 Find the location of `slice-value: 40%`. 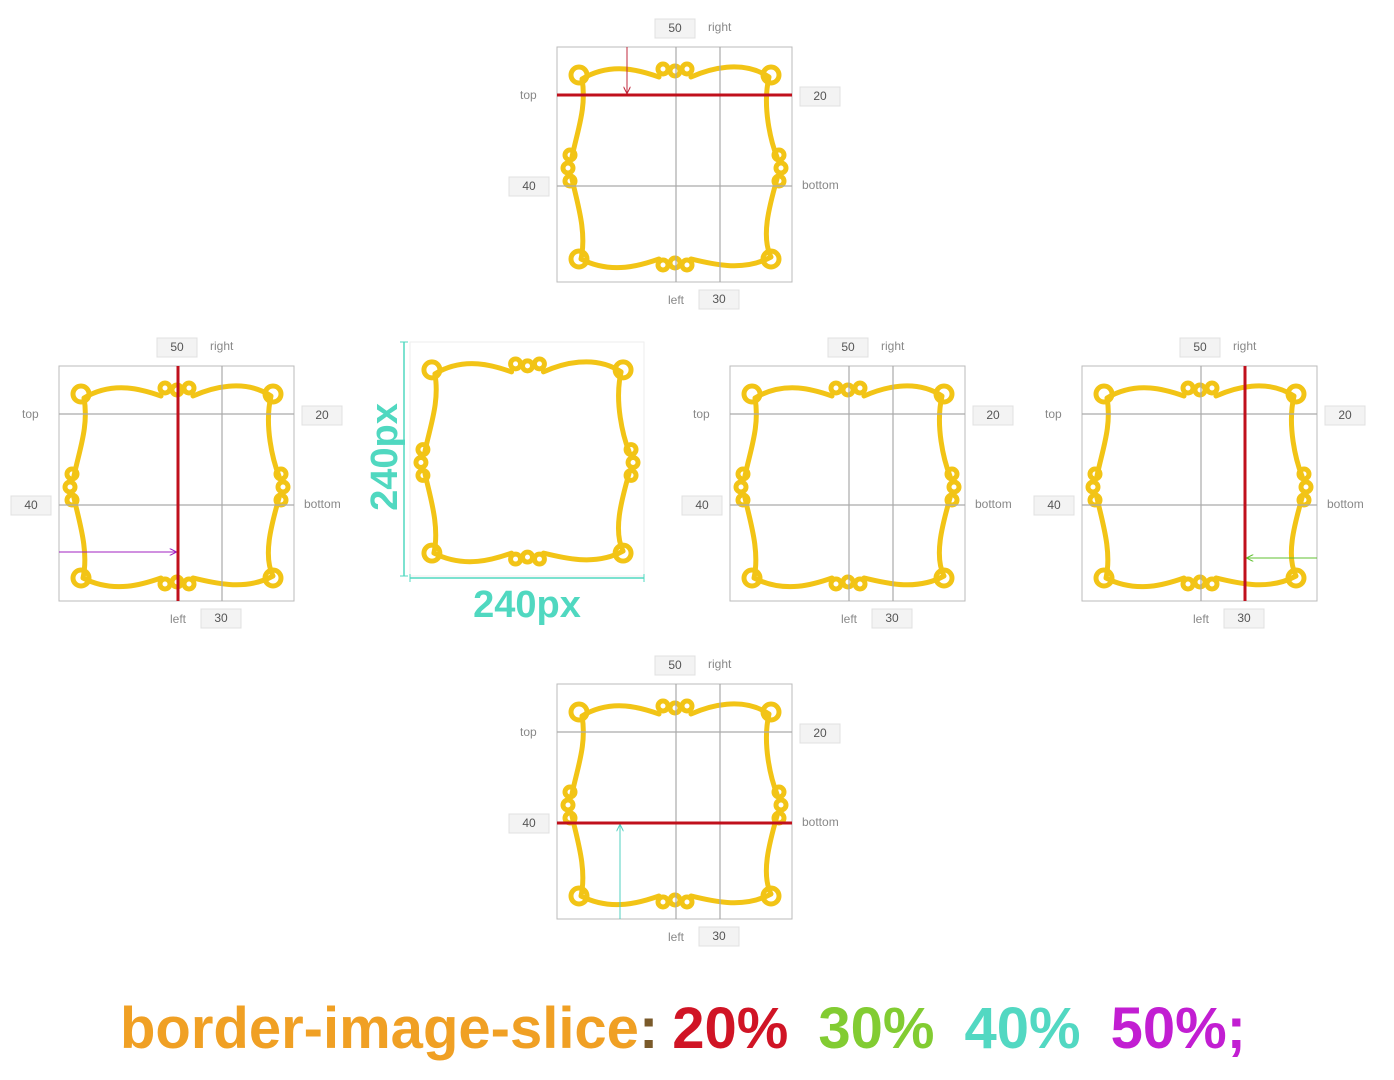

slice-value: 40% is located at coordinates (1022, 1028).